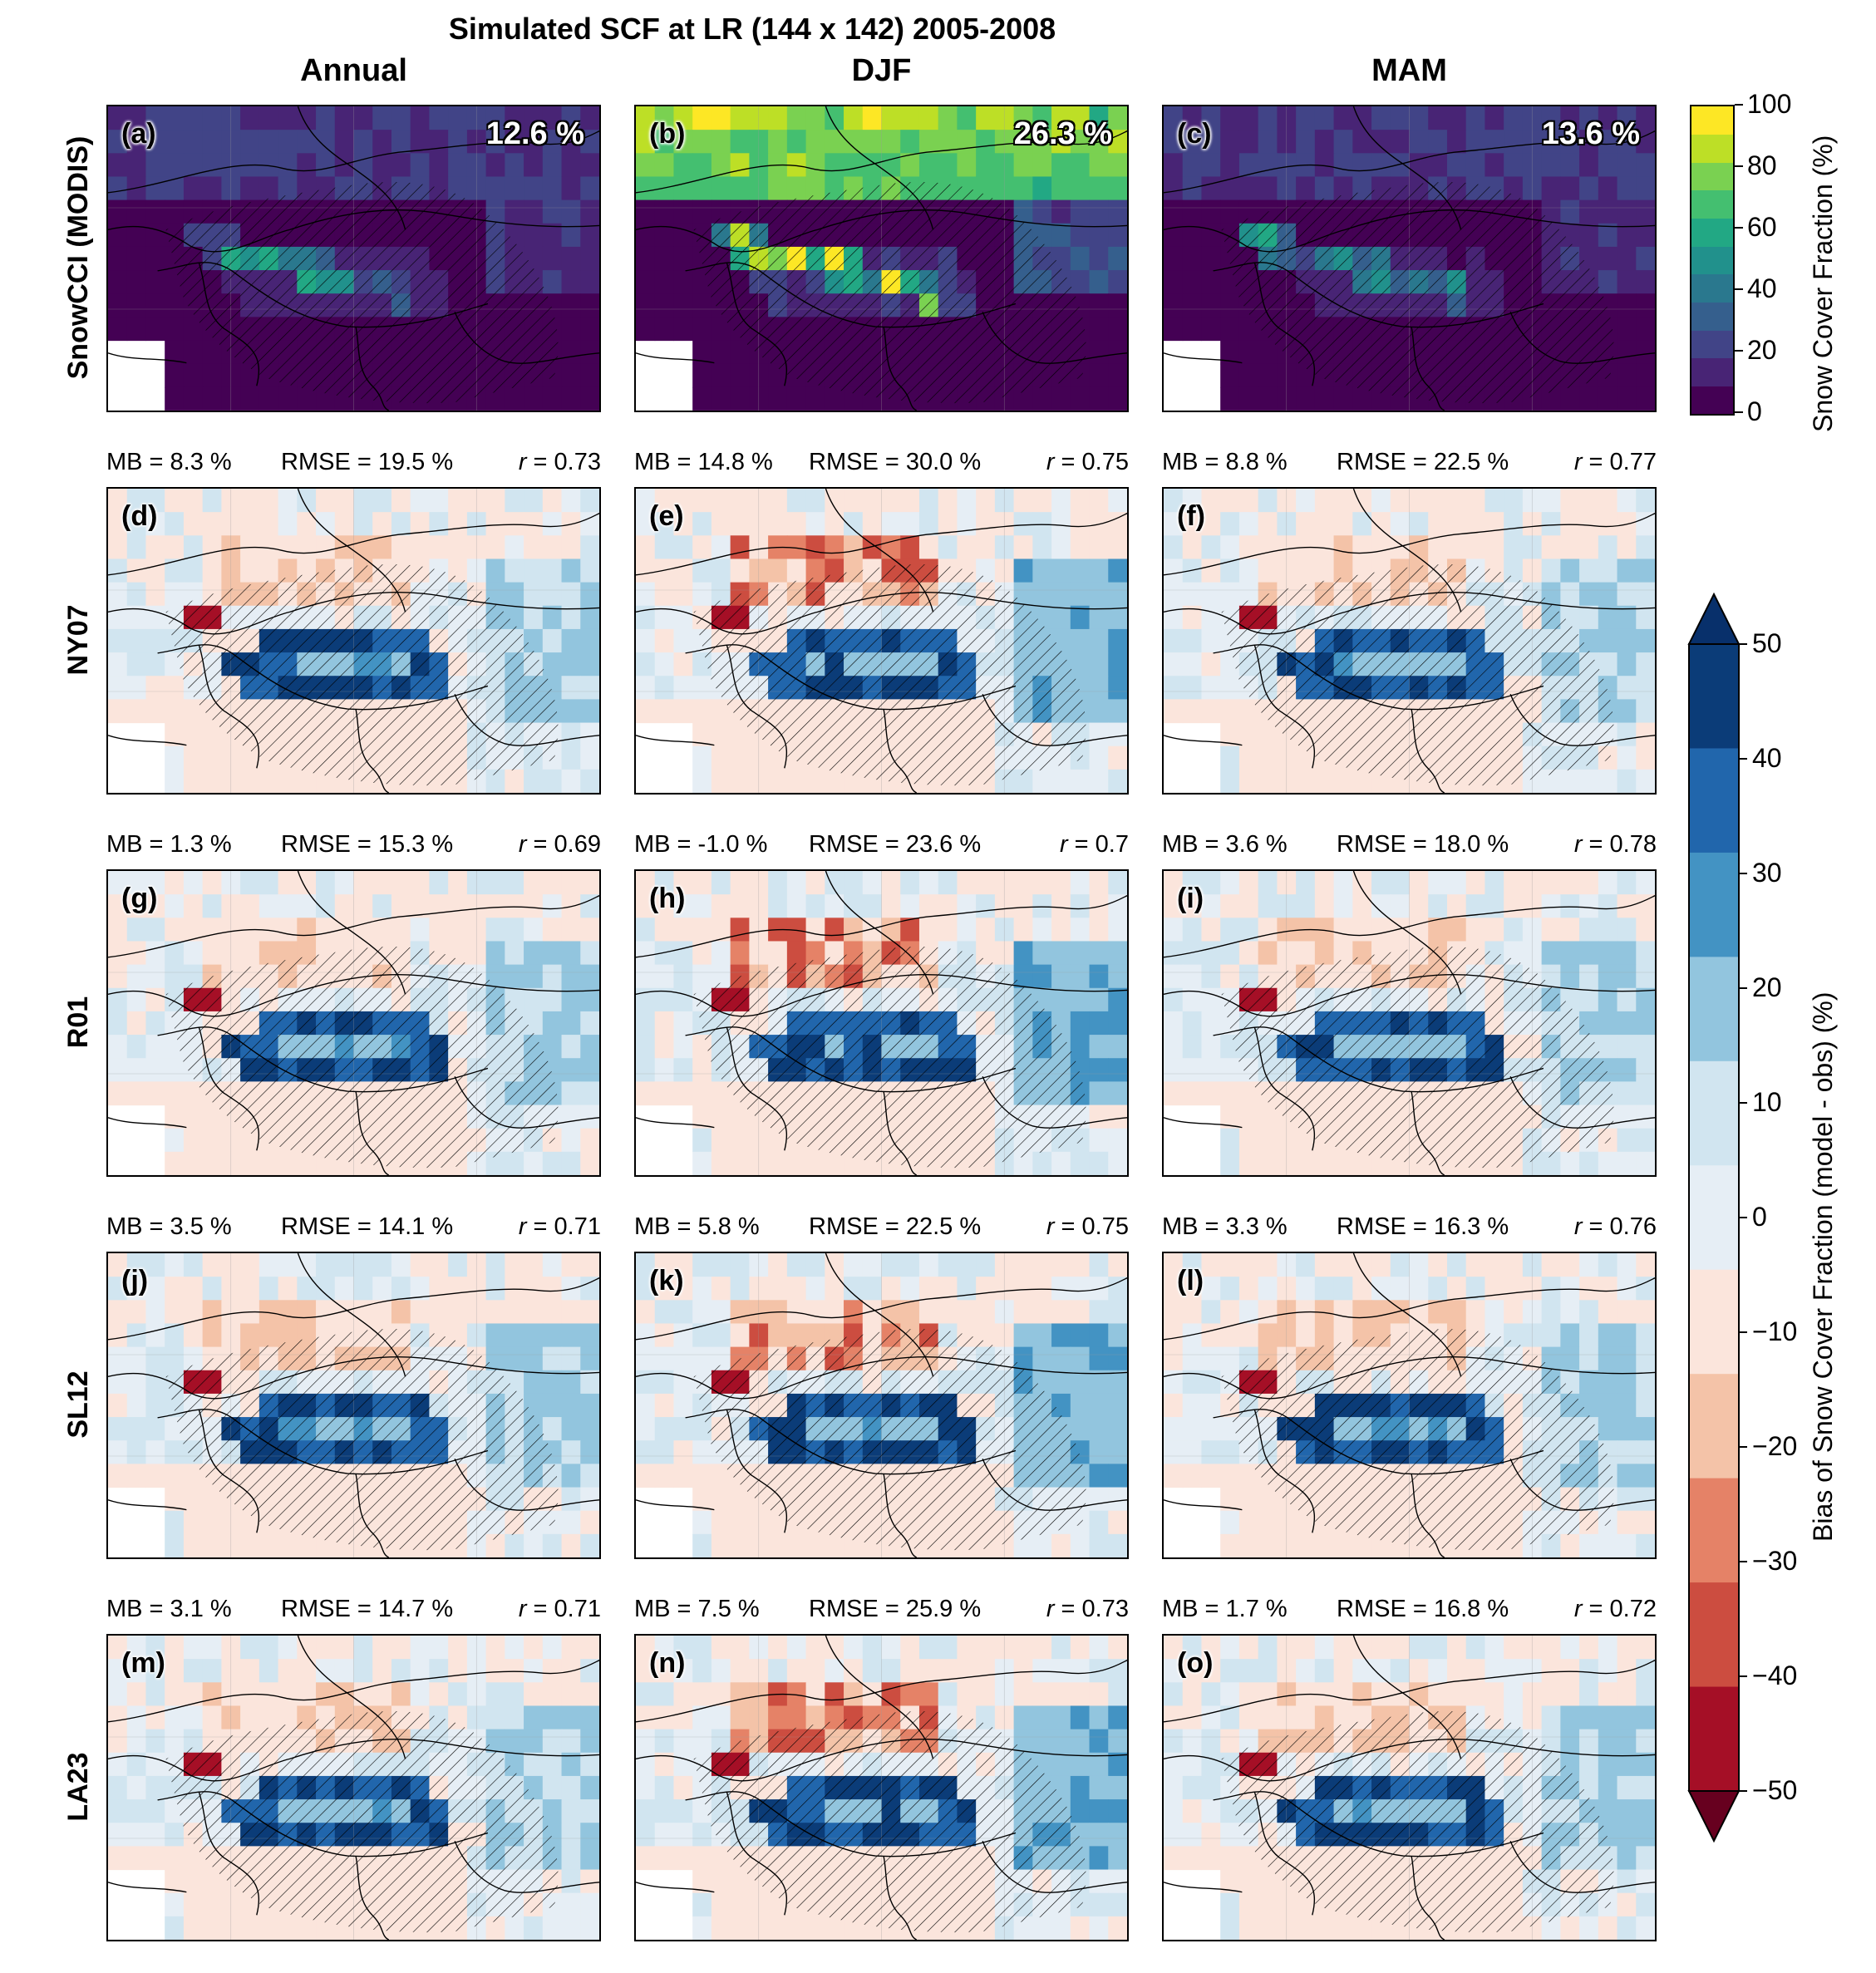 The image size is (1876, 1973). Describe the element at coordinates (1062, 133) in the screenshot. I see `panel-mean-value: 26.3 %` at that location.